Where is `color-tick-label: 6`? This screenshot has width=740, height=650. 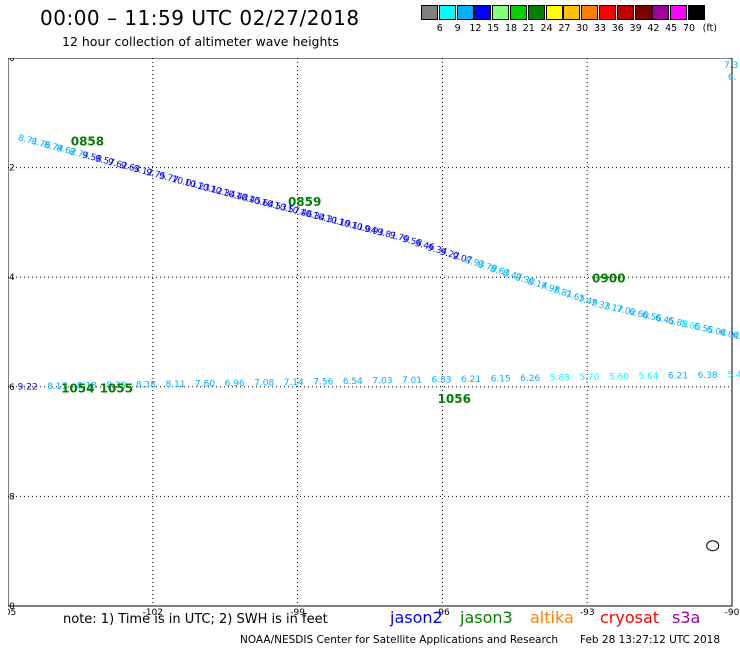 color-tick-label: 6 is located at coordinates (439, 28).